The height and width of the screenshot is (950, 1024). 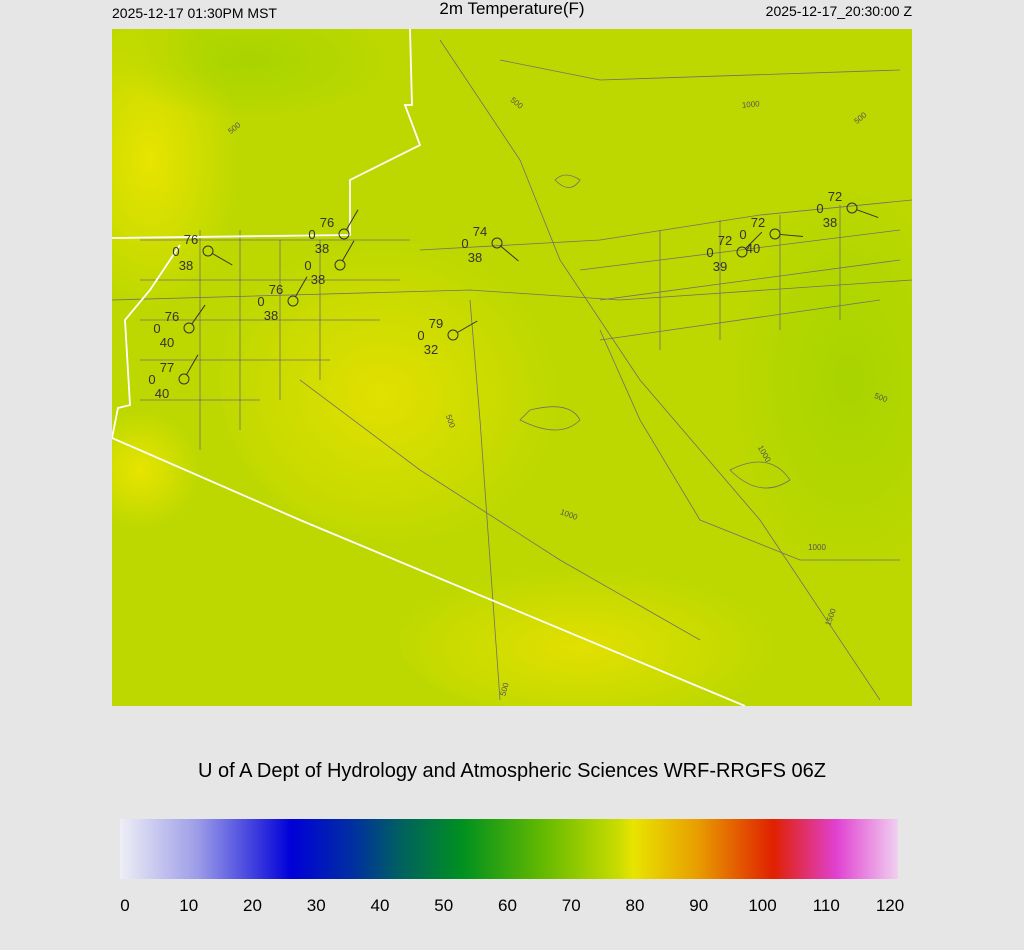 What do you see at coordinates (511, 9) in the screenshot?
I see `map-title: 2m Temperature(F)` at bounding box center [511, 9].